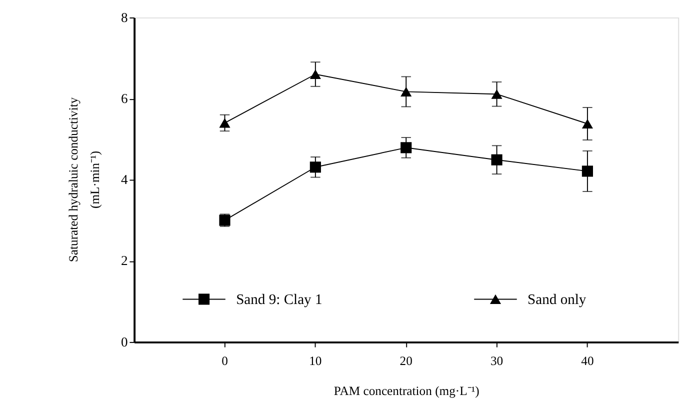 Image resolution: width=683 pixels, height=416 pixels. Describe the element at coordinates (124, 98) in the screenshot. I see `y-tick-label: 6` at that location.